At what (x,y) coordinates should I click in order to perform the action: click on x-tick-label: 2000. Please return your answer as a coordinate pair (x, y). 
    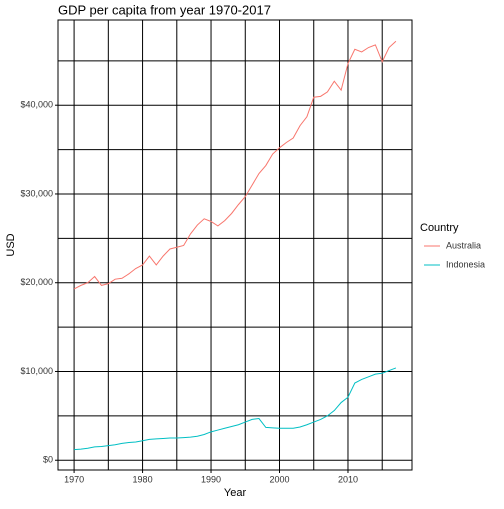
    Looking at the image, I should click on (279, 479).